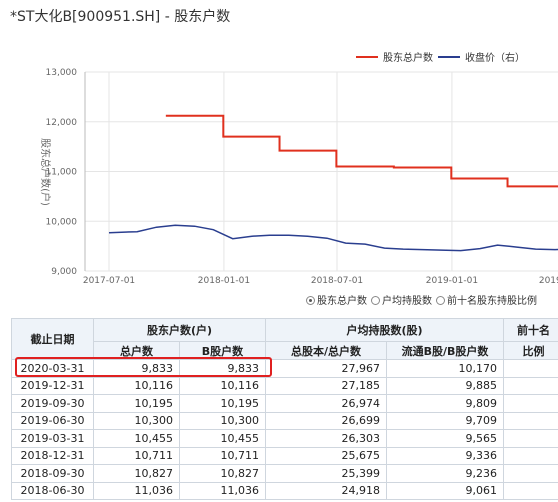  Describe the element at coordinates (407, 301) in the screenshot. I see `radio-label: 户均持股数` at that location.